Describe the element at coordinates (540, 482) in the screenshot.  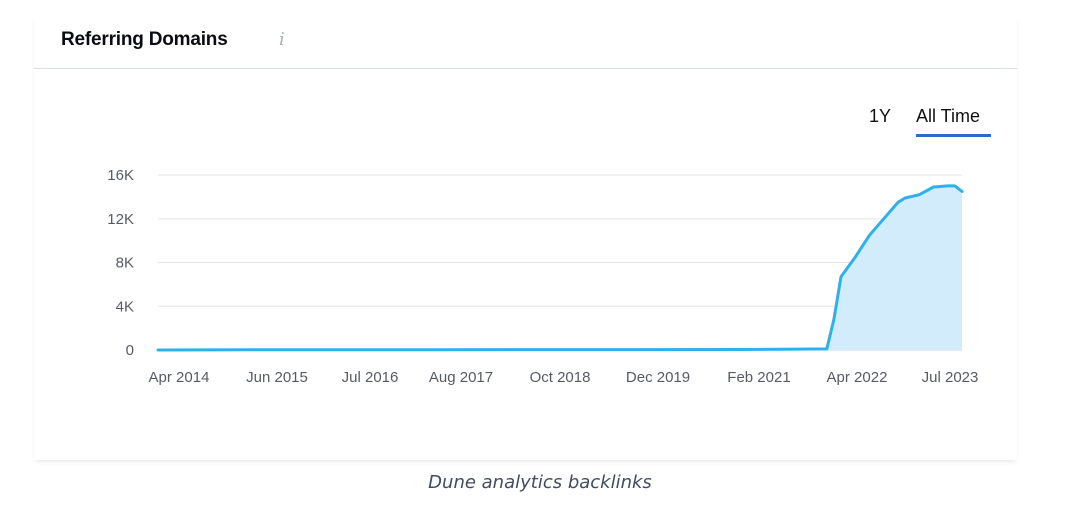
I see `figure-caption: Dune analytics backlinks` at that location.